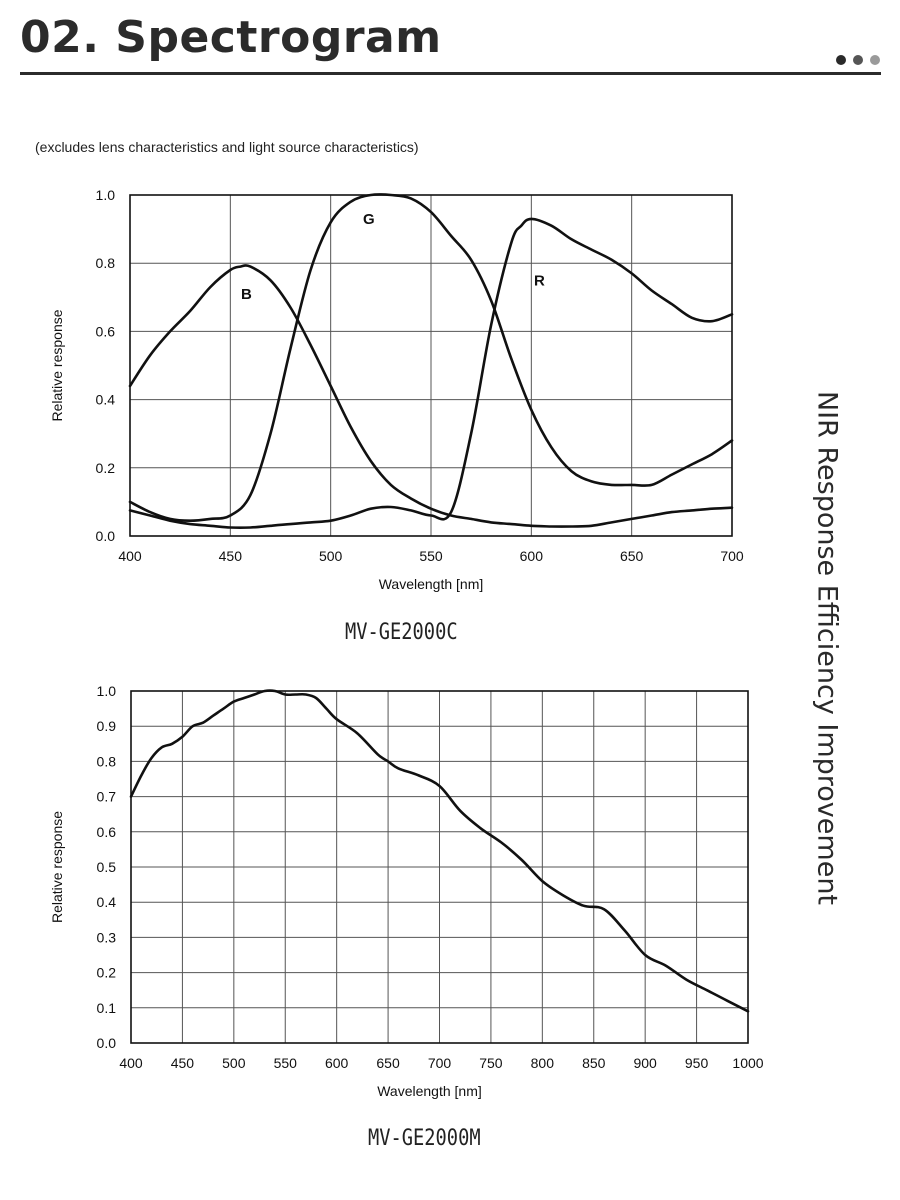 This screenshot has height=1200, width=900. What do you see at coordinates (401, 632) in the screenshot?
I see `model-label-color: MV-GE2000C` at bounding box center [401, 632].